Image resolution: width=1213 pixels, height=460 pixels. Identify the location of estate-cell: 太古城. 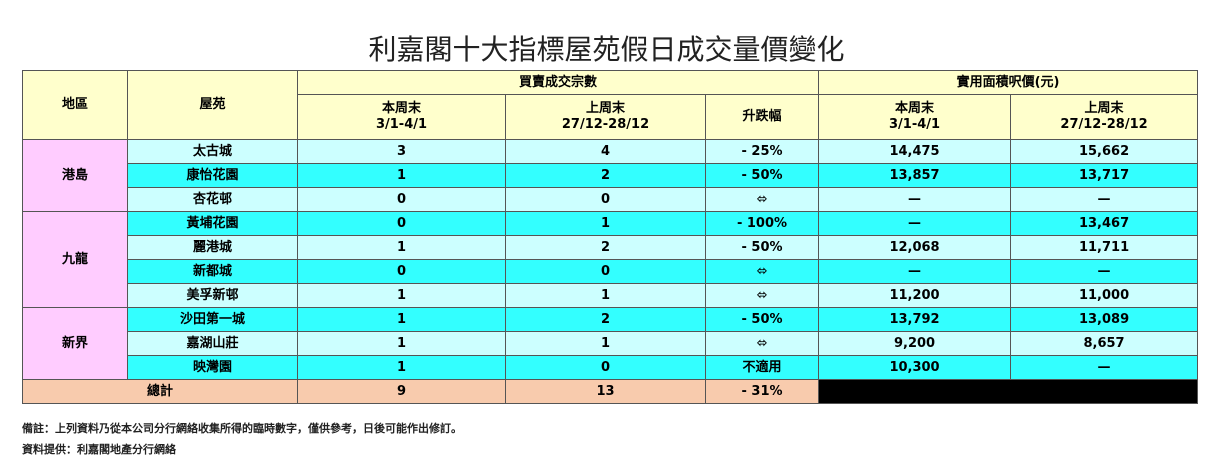
(212, 151).